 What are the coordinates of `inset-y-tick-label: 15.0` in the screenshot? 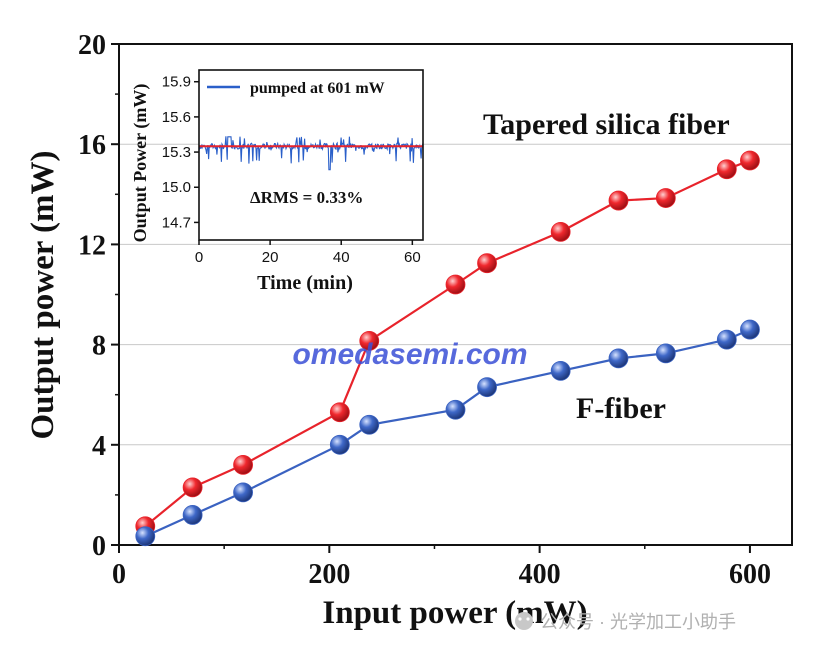 It's located at (176, 187).